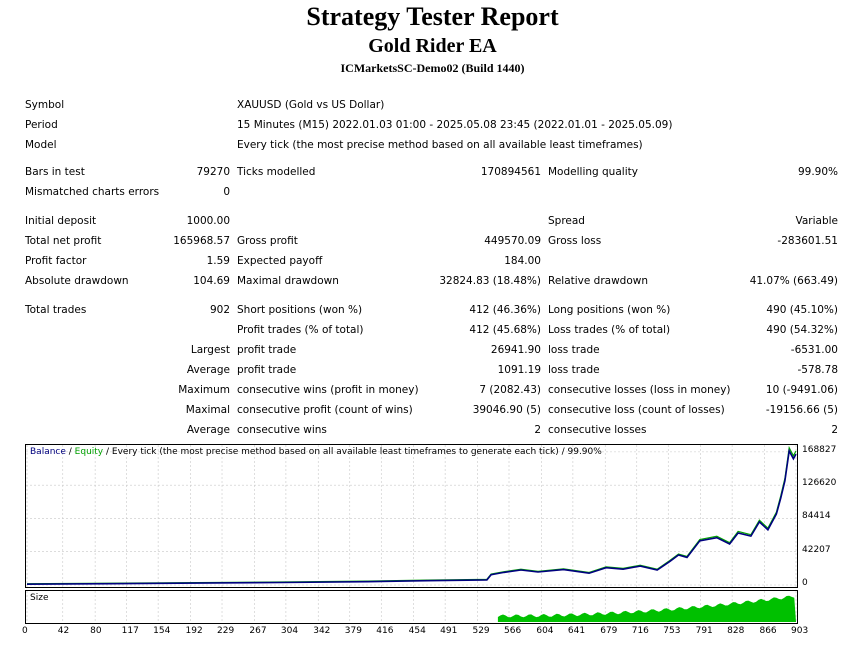  What do you see at coordinates (39, 598) in the screenshot?
I see `size-label: Size` at bounding box center [39, 598].